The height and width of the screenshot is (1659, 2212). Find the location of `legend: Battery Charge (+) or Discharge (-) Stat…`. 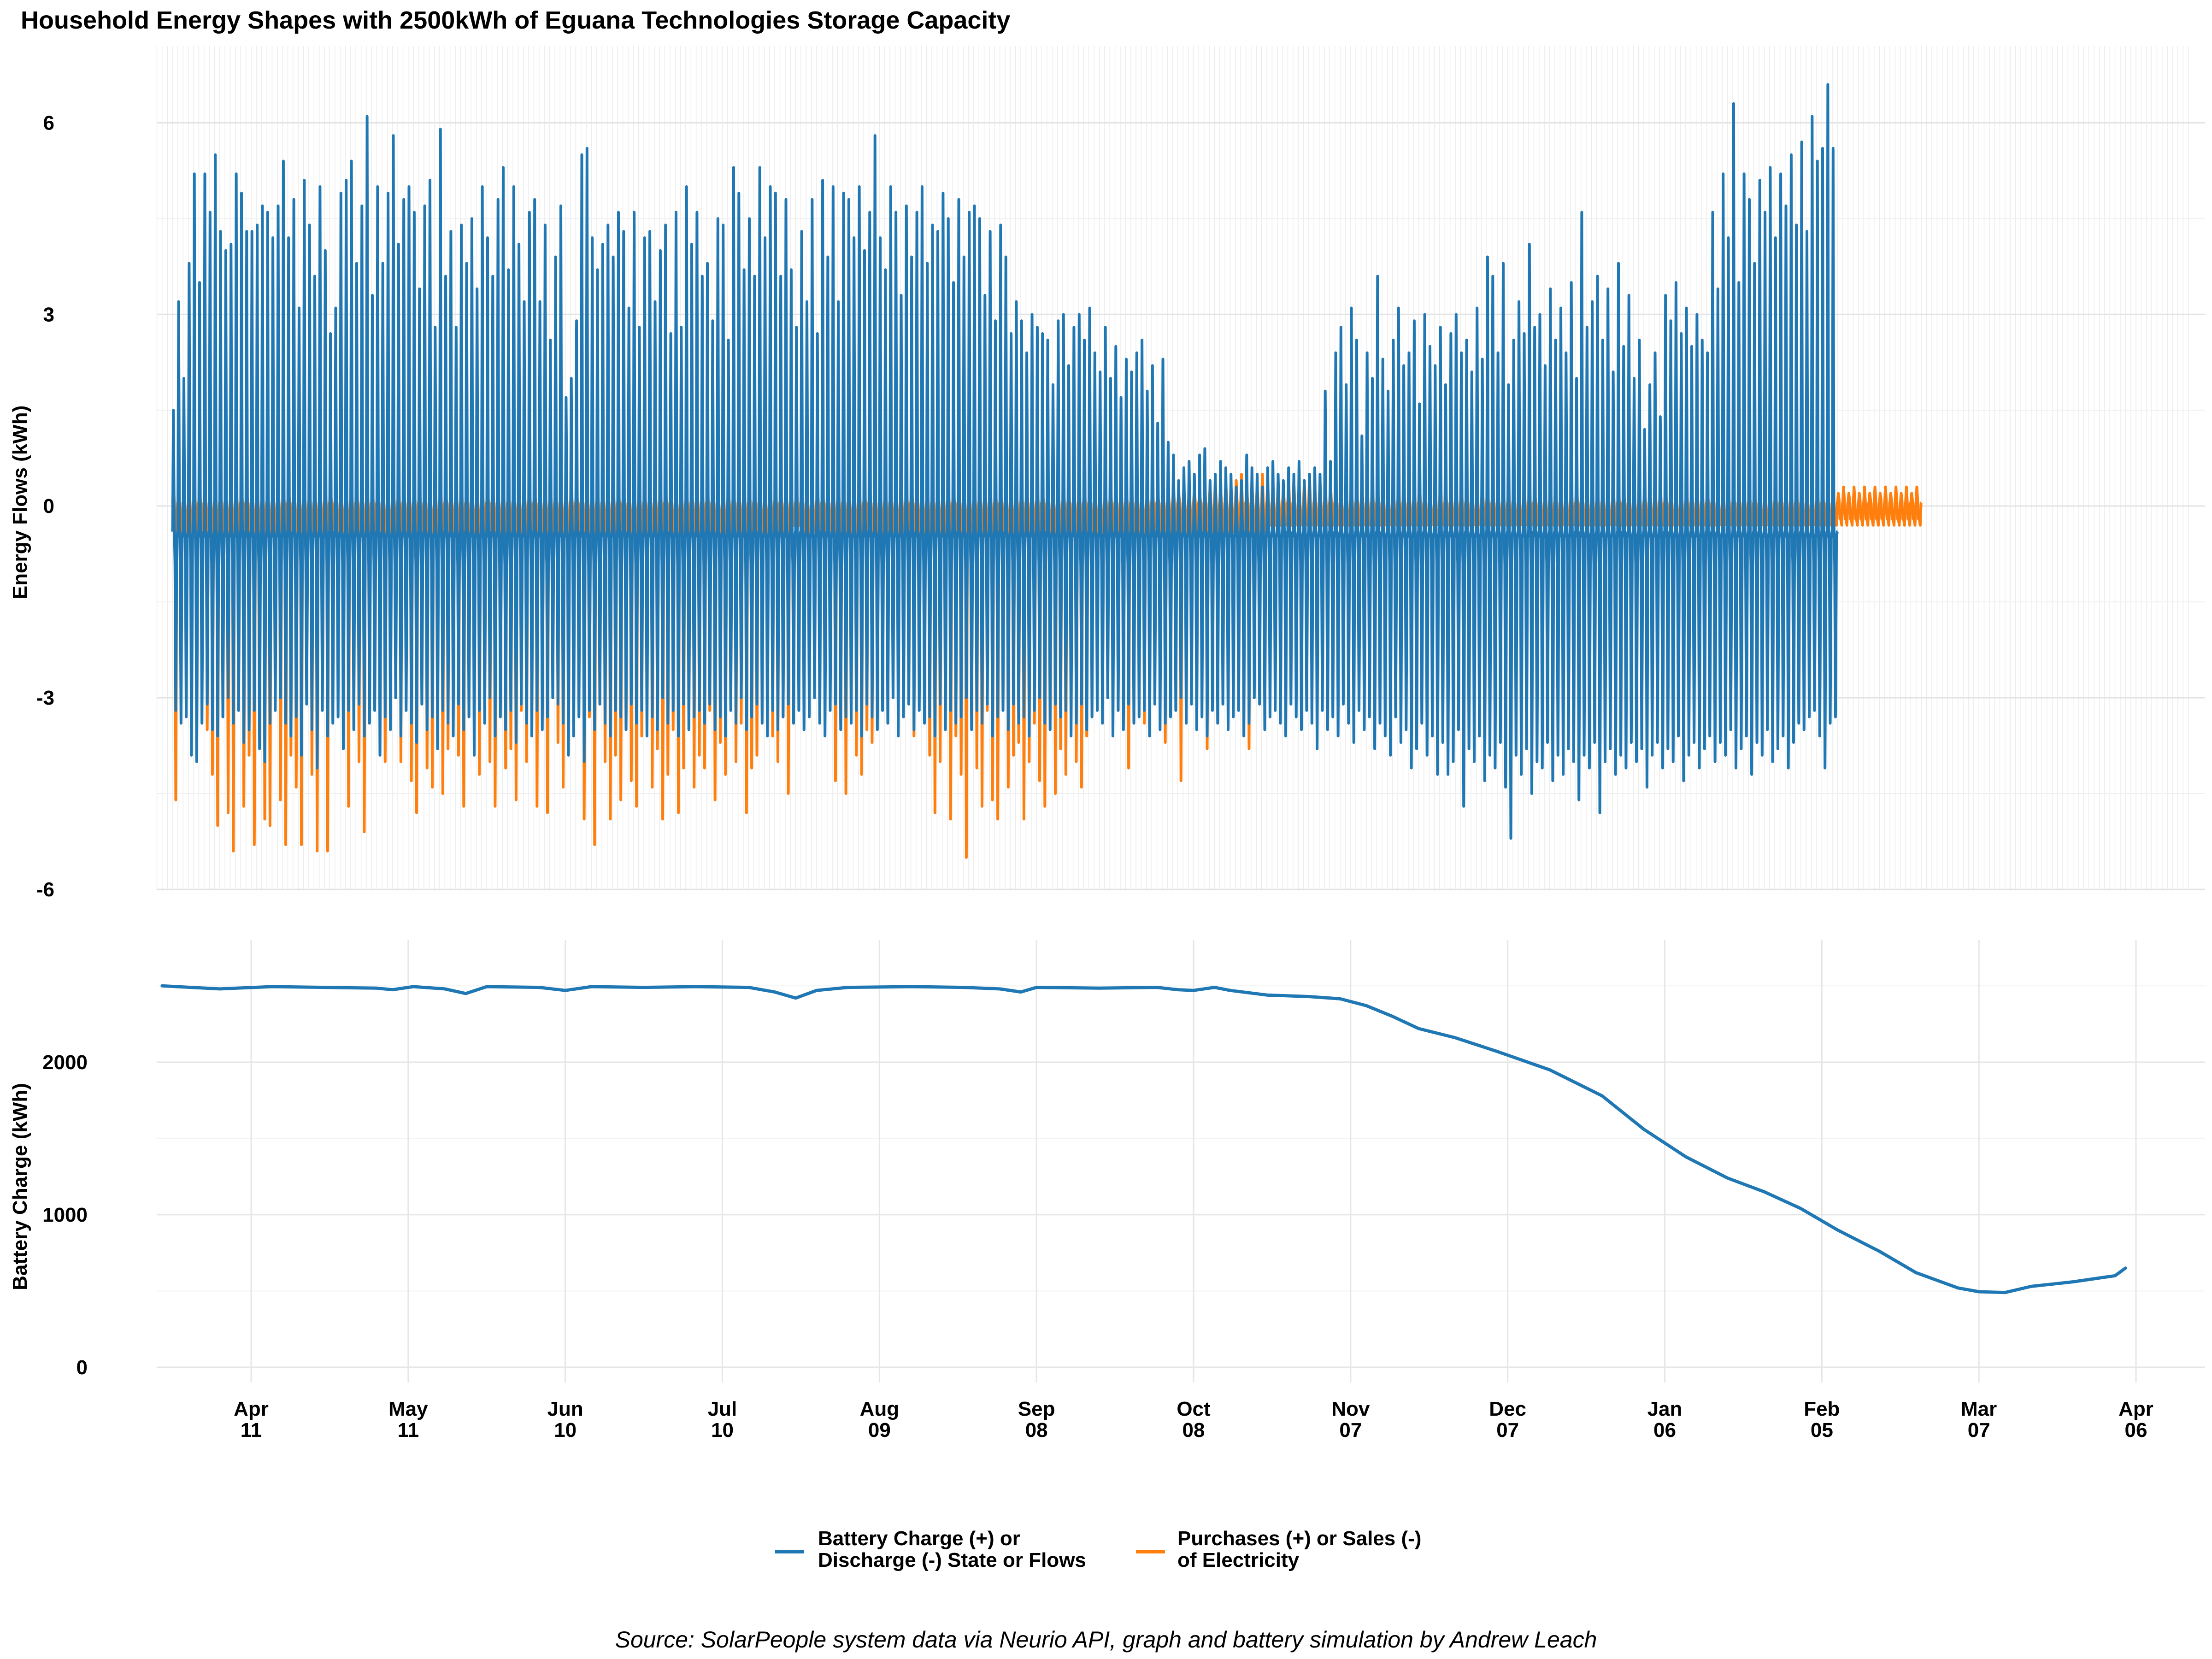

legend: Battery Charge (+) or Discharge (-) Stat… is located at coordinates (1098, 1549).